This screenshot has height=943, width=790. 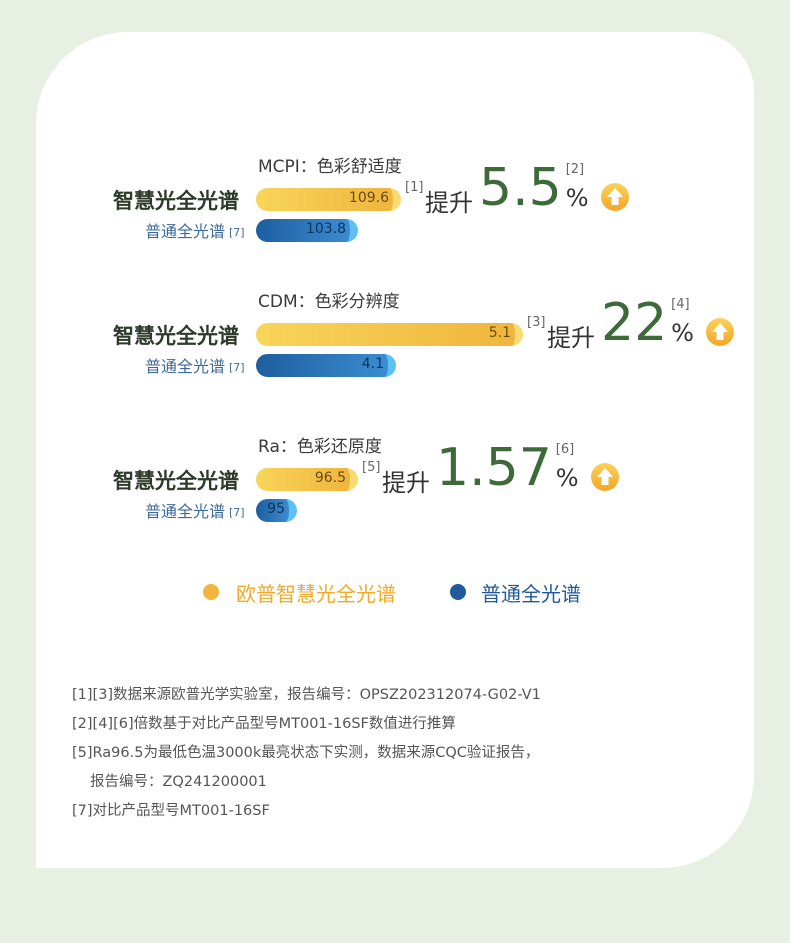 What do you see at coordinates (330, 478) in the screenshot?
I see `smart-value-label: 96.5` at bounding box center [330, 478].